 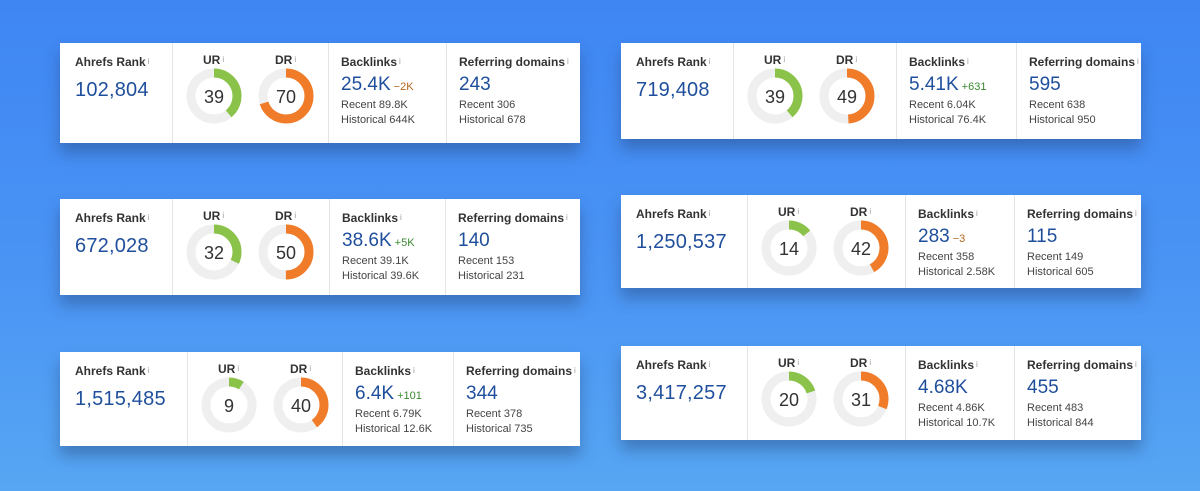 I want to click on svg-text: 70, so click(x=286, y=97).